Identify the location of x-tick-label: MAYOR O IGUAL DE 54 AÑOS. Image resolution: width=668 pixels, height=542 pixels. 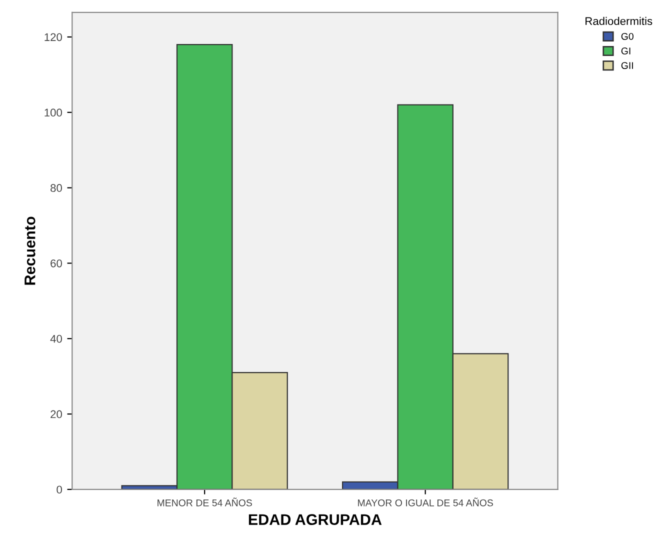
(425, 502).